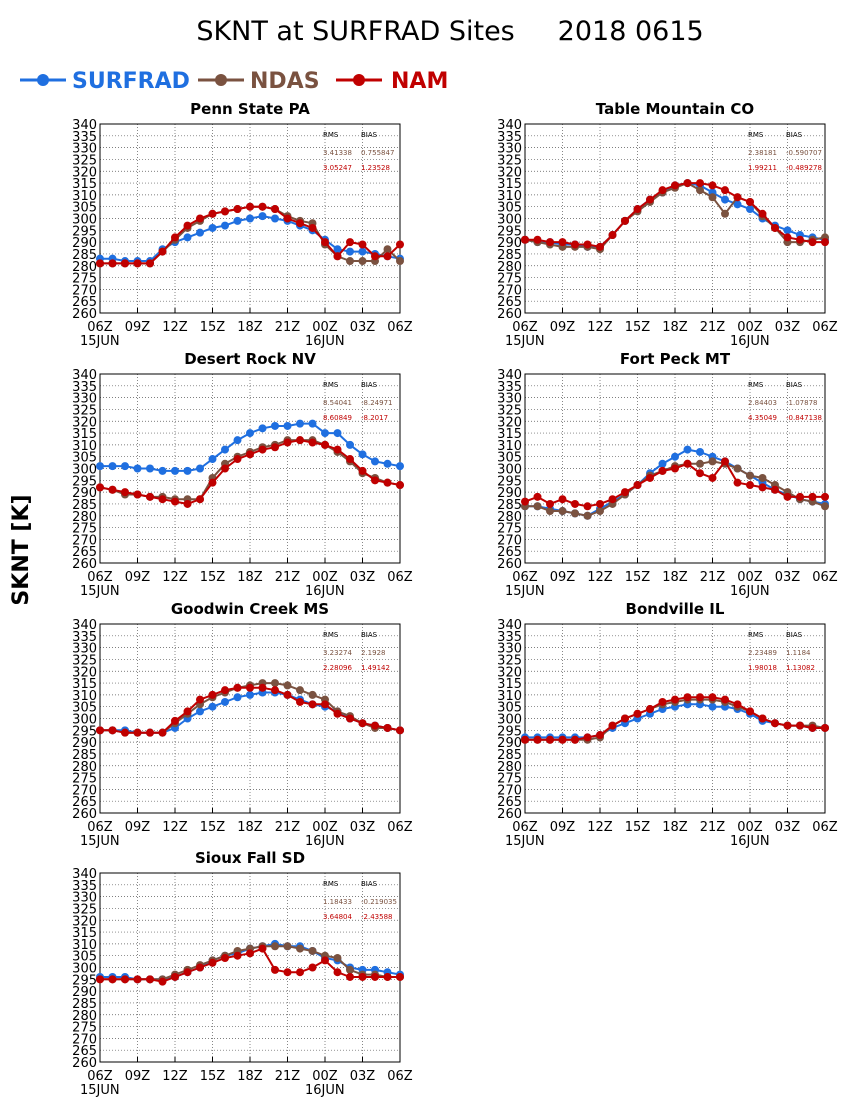  What do you see at coordinates (798, 653) in the screenshot?
I see `stats-bias: 1.1184` at bounding box center [798, 653].